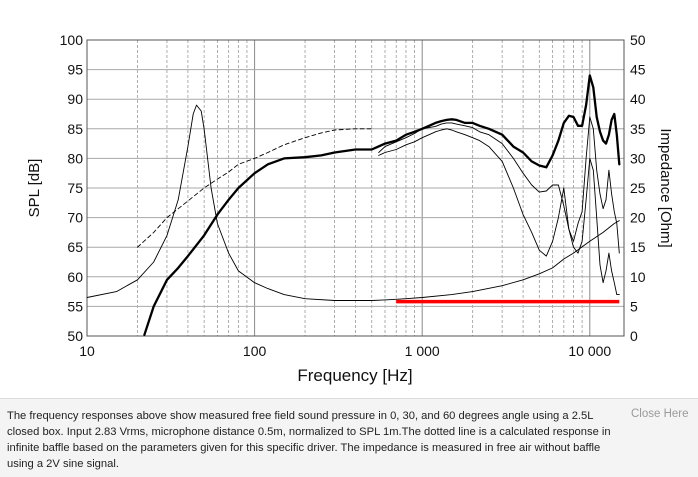 The width and height of the screenshot is (698, 477). Describe the element at coordinates (638, 158) in the screenshot. I see `y2-tick-label: 30` at that location.